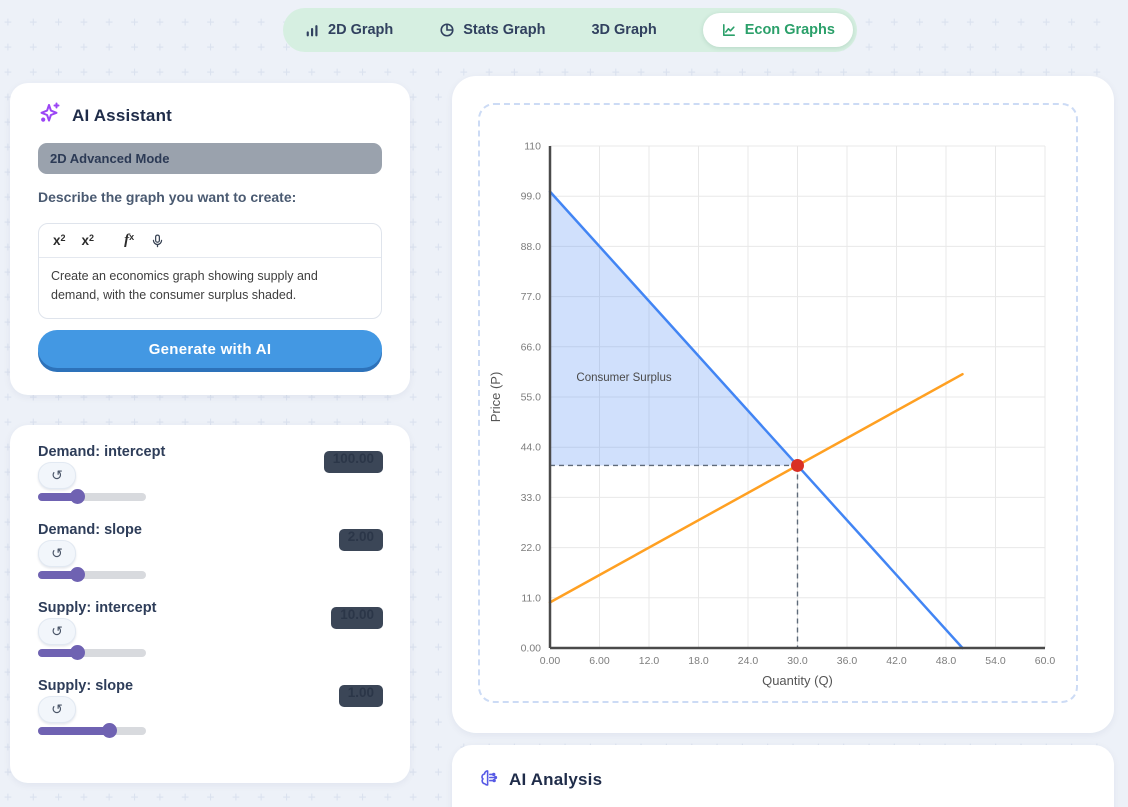  I want to click on y-axis-title: Price (P), so click(495, 397).